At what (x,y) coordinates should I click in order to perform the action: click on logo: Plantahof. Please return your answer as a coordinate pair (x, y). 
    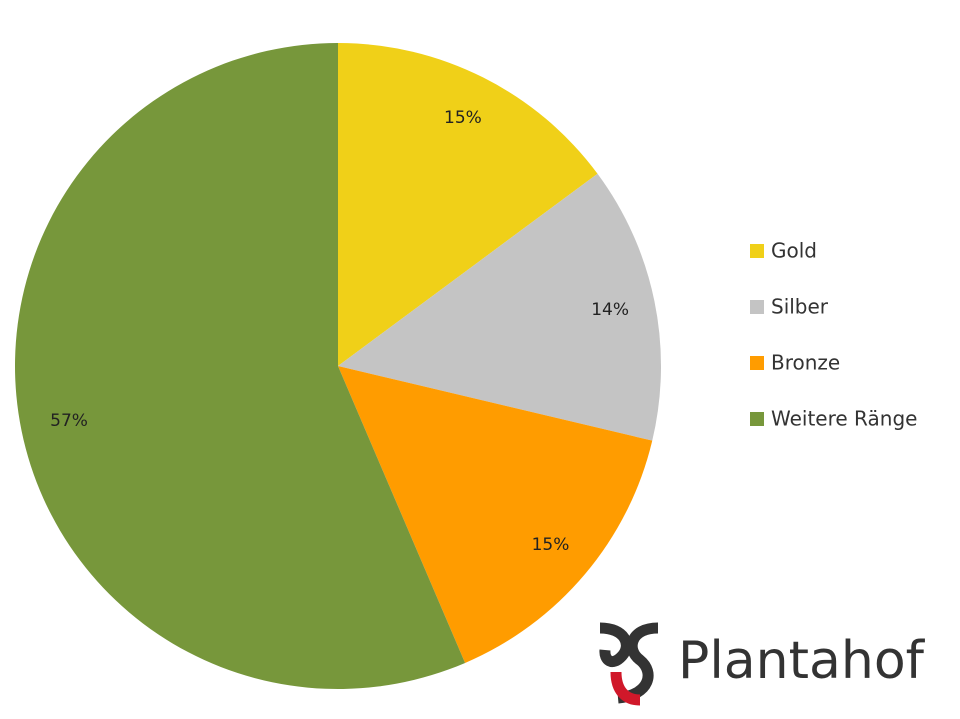
    Looking at the image, I should click on (762, 664).